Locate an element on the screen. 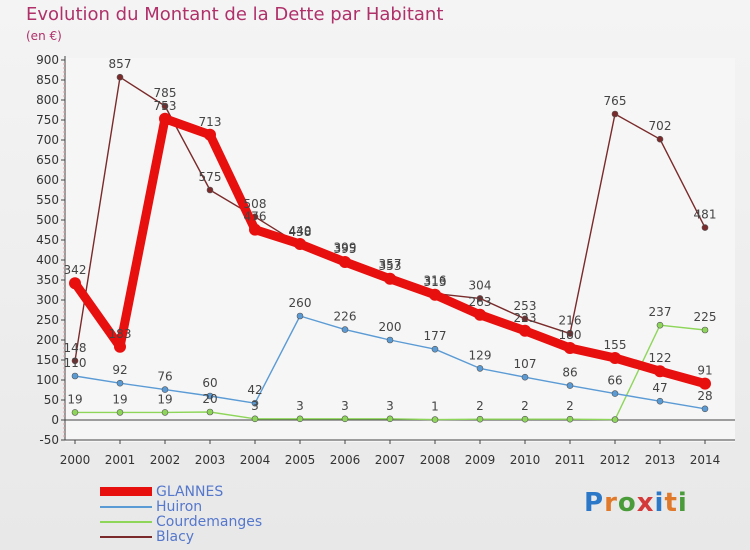  data-label-blacy: 357 is located at coordinates (390, 264).